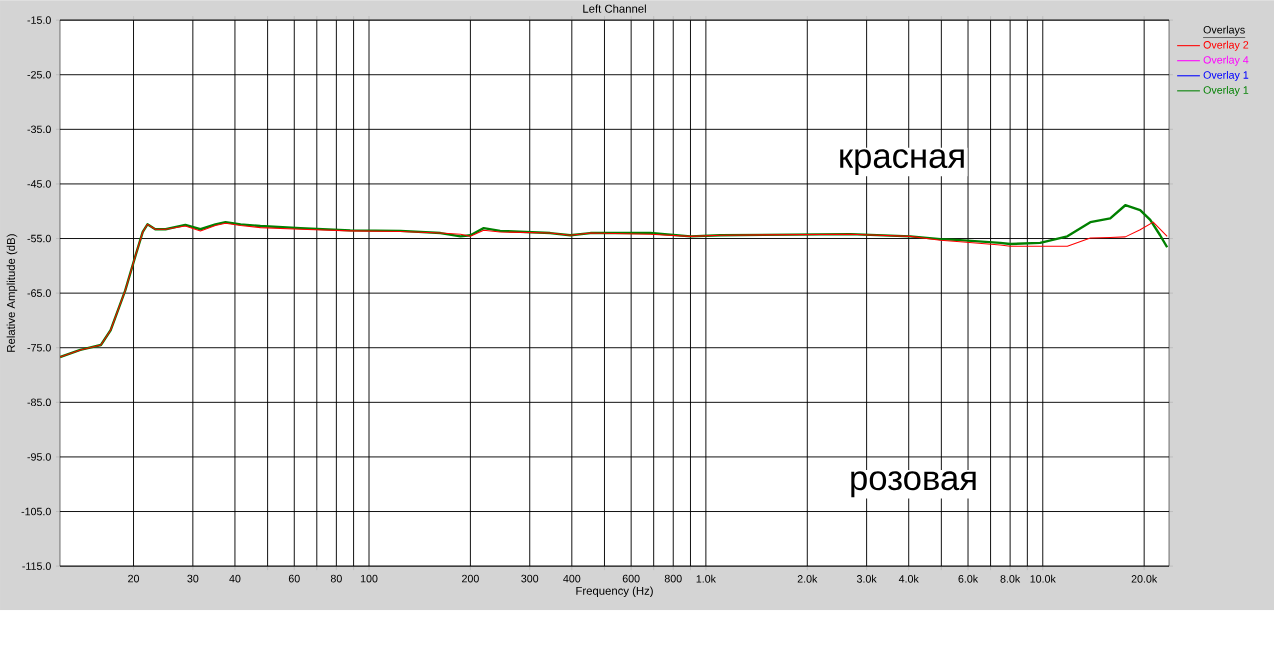 This screenshot has width=1274, height=654. Describe the element at coordinates (39, 74) in the screenshot. I see `y-tick-label: -25.0` at that location.